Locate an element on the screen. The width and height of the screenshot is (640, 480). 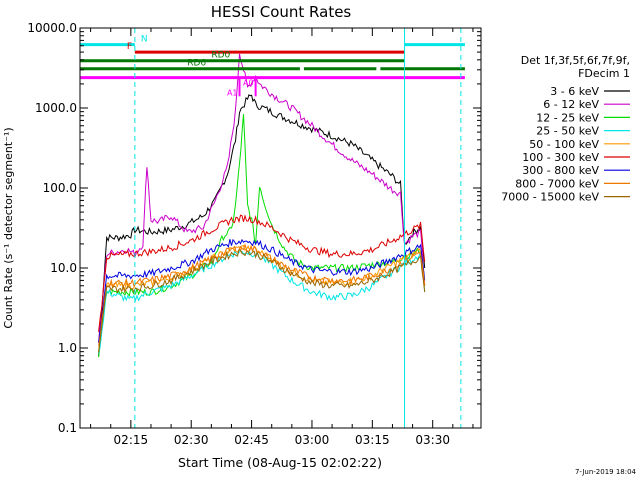
legend-entry-label-6: 300 - 800 keV is located at coordinates (560, 170).